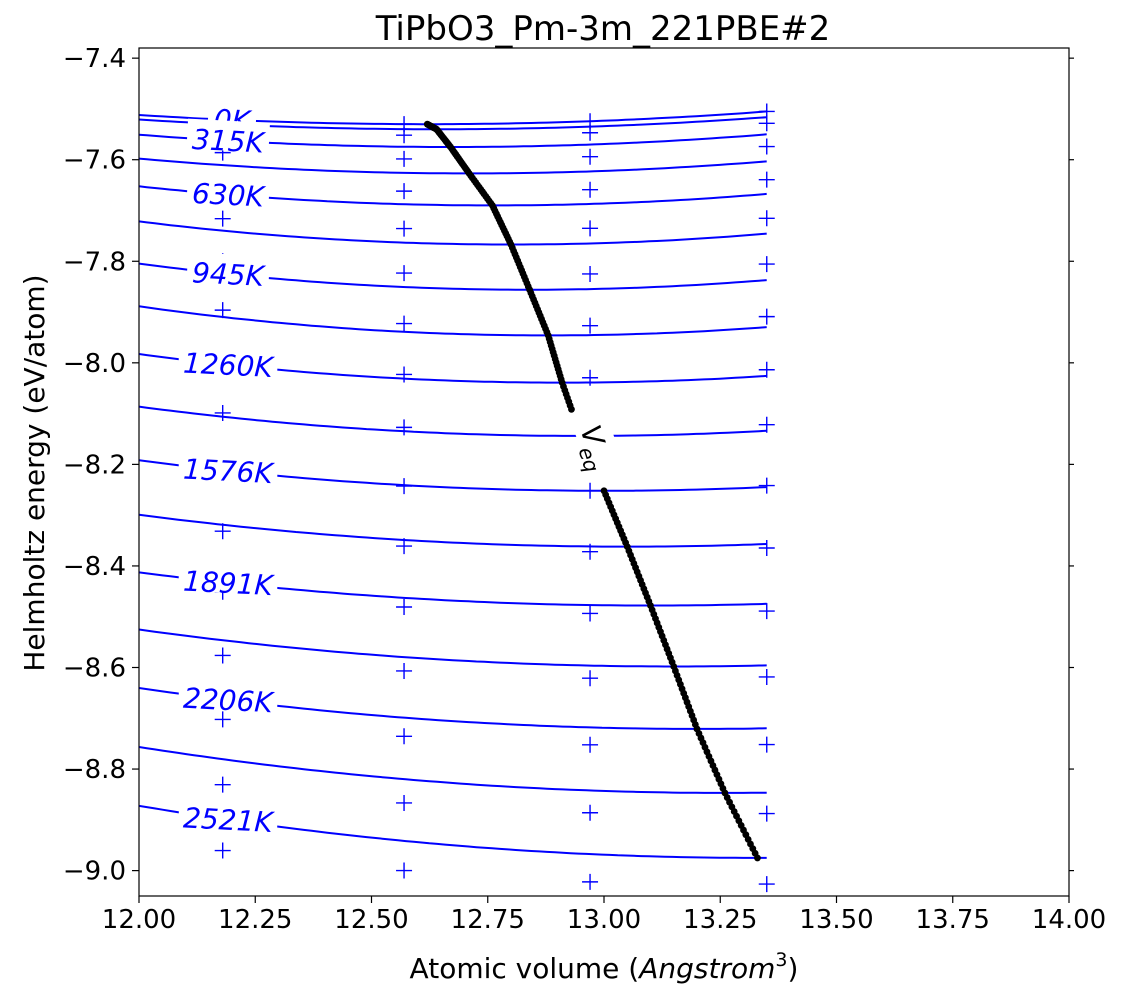  Describe the element at coordinates (34, 472) in the screenshot. I see `y-axis-label: Helmholtz energy (eV/atom)` at that location.